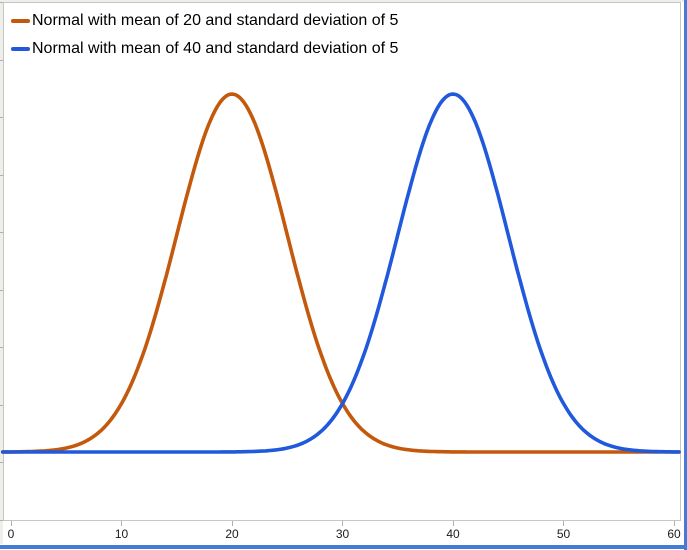 The width and height of the screenshot is (687, 550). What do you see at coordinates (232, 534) in the screenshot?
I see `x-axis-label-20: 20` at bounding box center [232, 534].